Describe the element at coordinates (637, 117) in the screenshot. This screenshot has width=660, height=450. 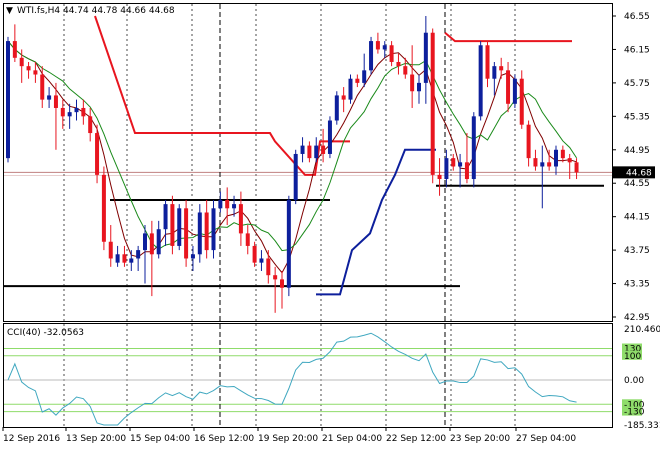
I see `y-tick-label: 45.35` at that location.